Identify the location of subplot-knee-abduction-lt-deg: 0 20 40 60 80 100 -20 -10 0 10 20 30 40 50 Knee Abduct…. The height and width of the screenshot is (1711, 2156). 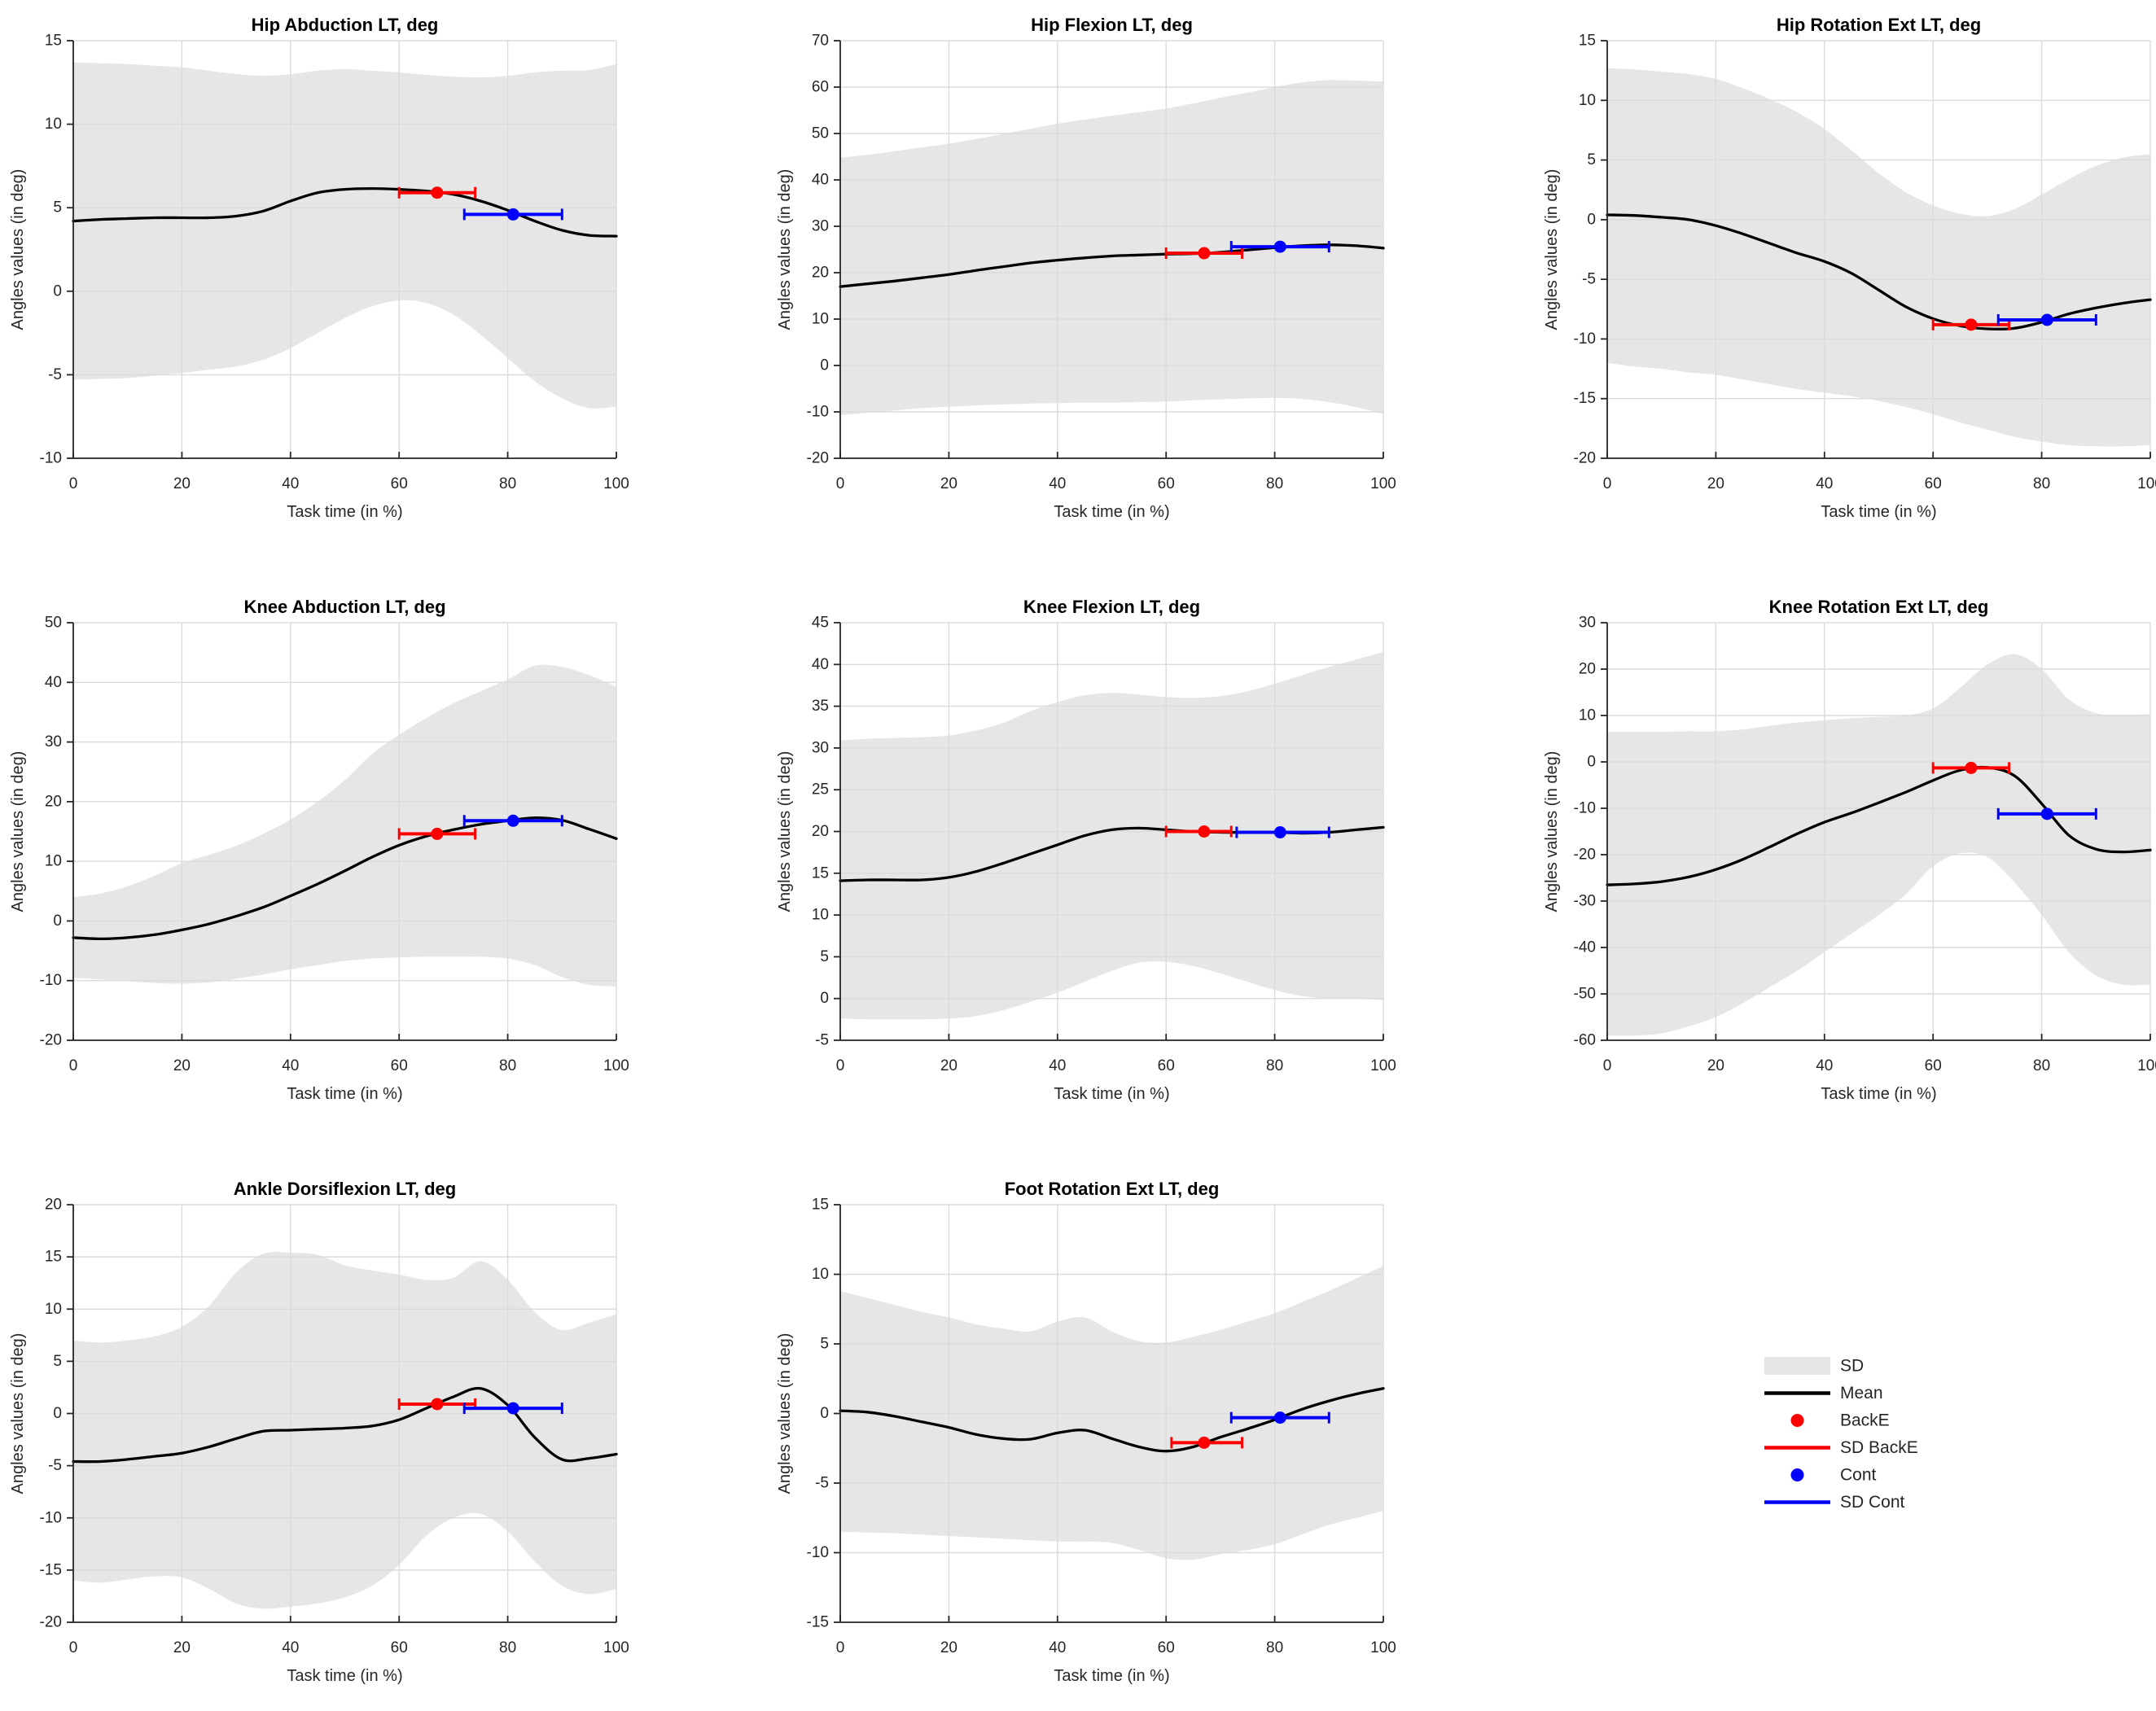
(319, 850).